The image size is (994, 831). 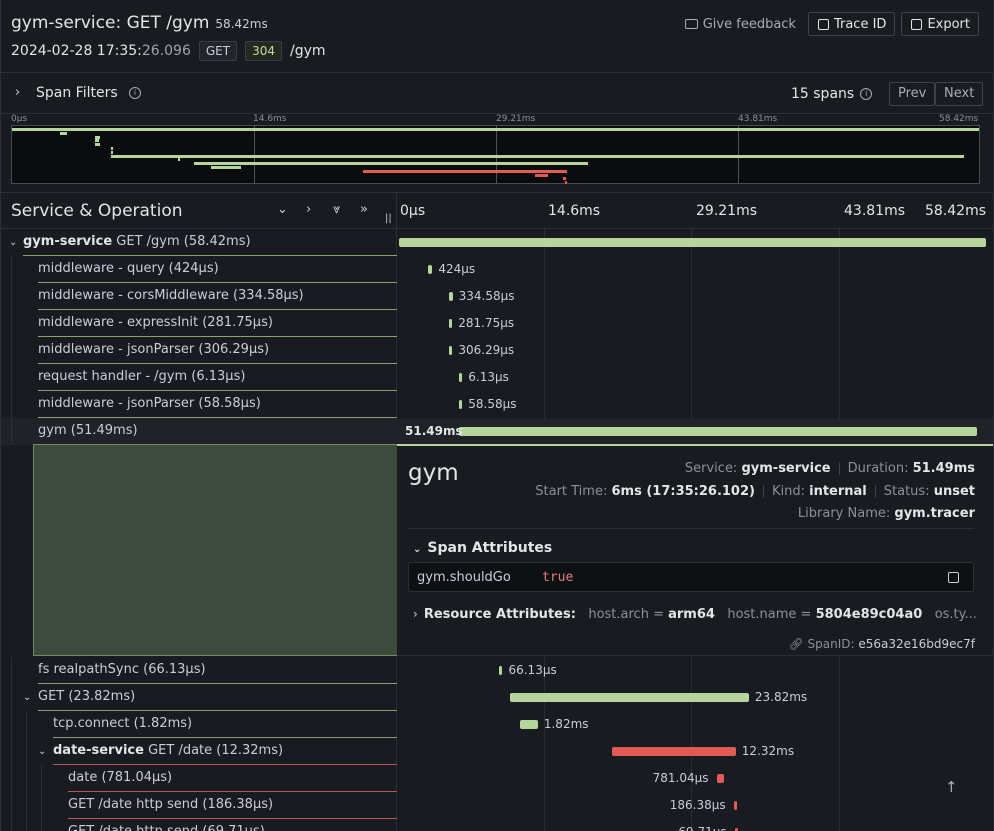 I want to click on span-row: request handler - /gym (6.13μs) 6.13μs, so click(x=497, y=377).